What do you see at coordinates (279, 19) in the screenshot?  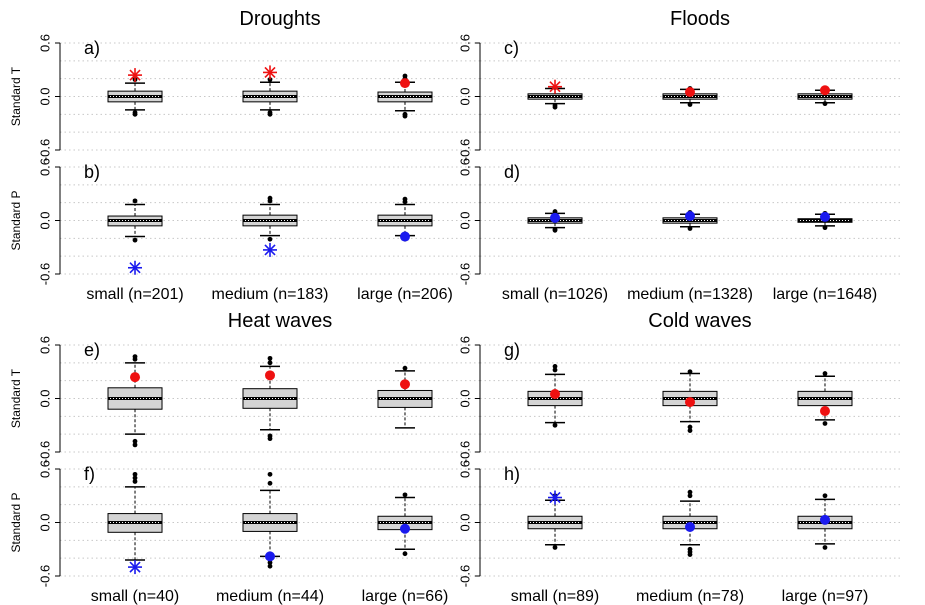 I see `group-title: Droughts` at bounding box center [279, 19].